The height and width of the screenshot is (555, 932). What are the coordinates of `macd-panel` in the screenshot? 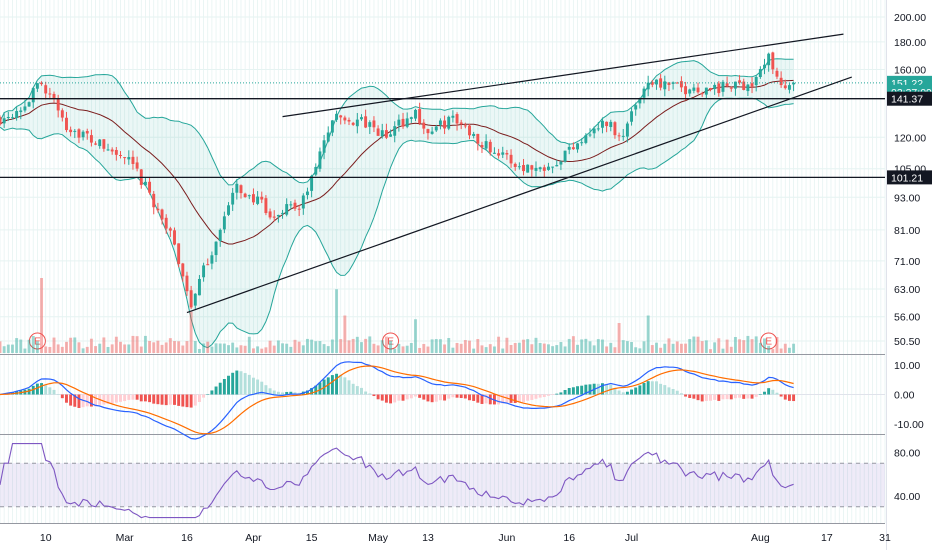 It's located at (442, 400).